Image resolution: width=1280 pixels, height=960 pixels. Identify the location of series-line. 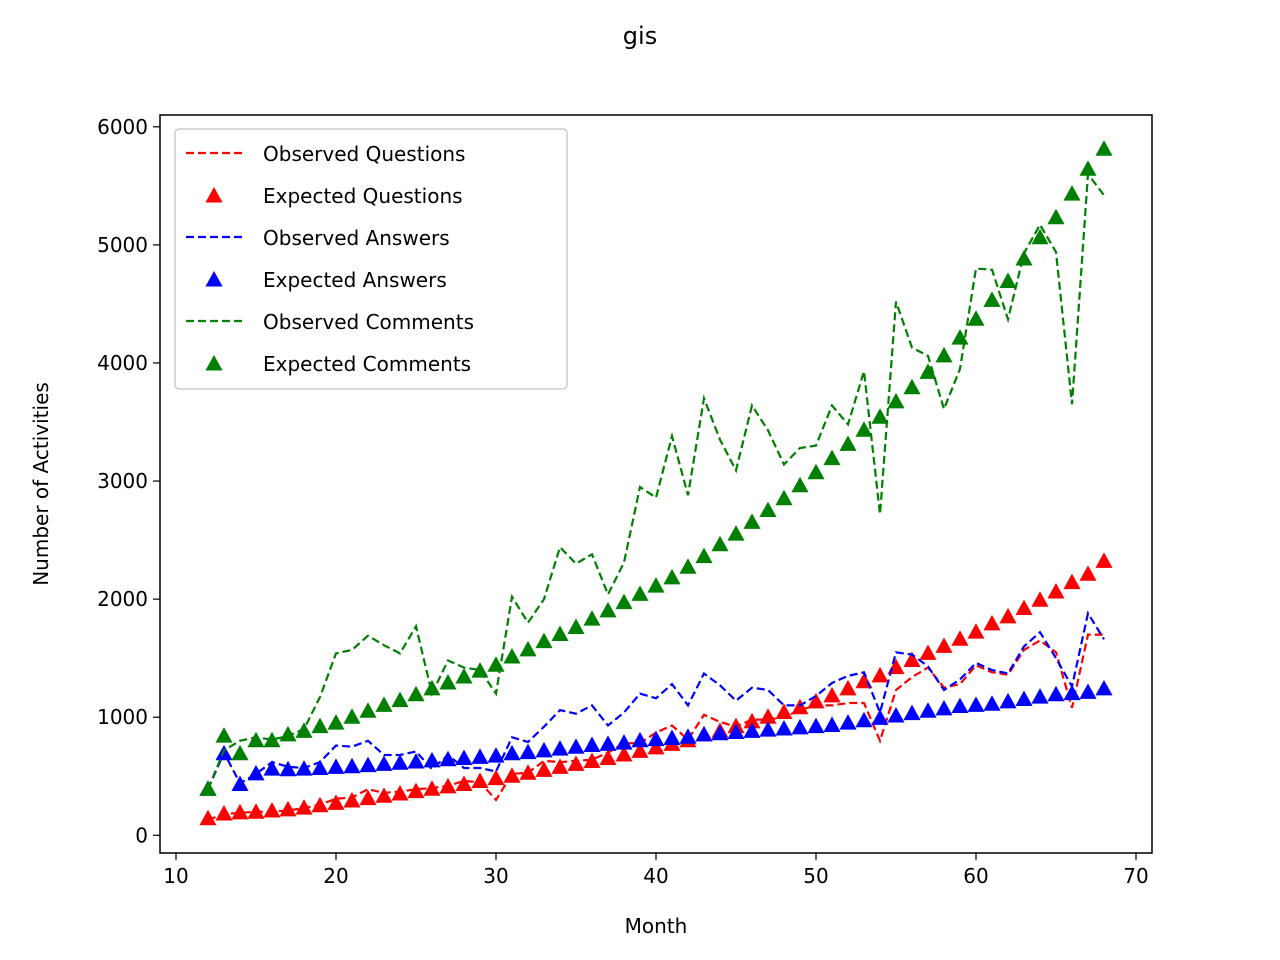
(655, 700).